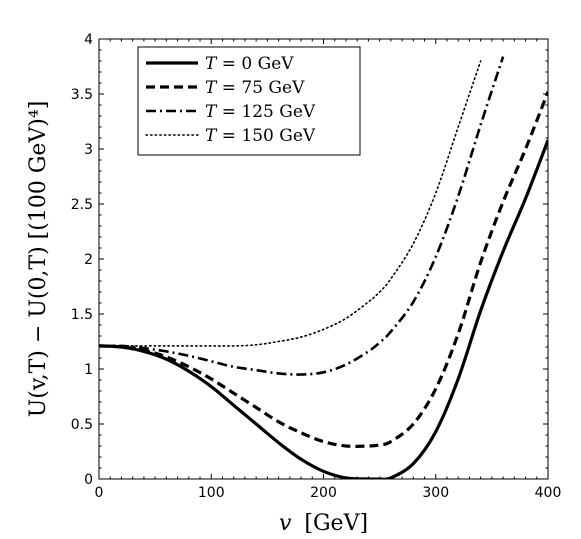 Image resolution: width=581 pixels, height=539 pixels. Describe the element at coordinates (260, 112) in the screenshot. I see `legend-label: T = 125 GeV` at that location.